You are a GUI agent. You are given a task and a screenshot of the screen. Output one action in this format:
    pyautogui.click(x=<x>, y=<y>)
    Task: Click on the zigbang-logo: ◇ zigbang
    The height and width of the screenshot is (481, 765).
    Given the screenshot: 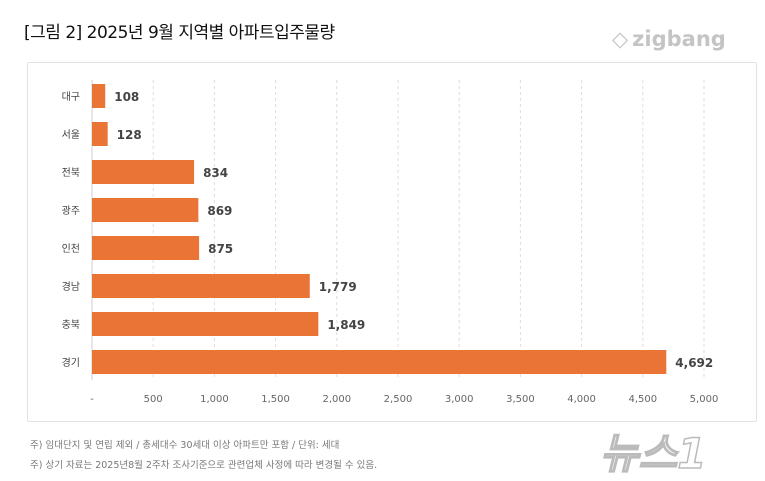 What is the action you would take?
    pyautogui.click(x=669, y=39)
    